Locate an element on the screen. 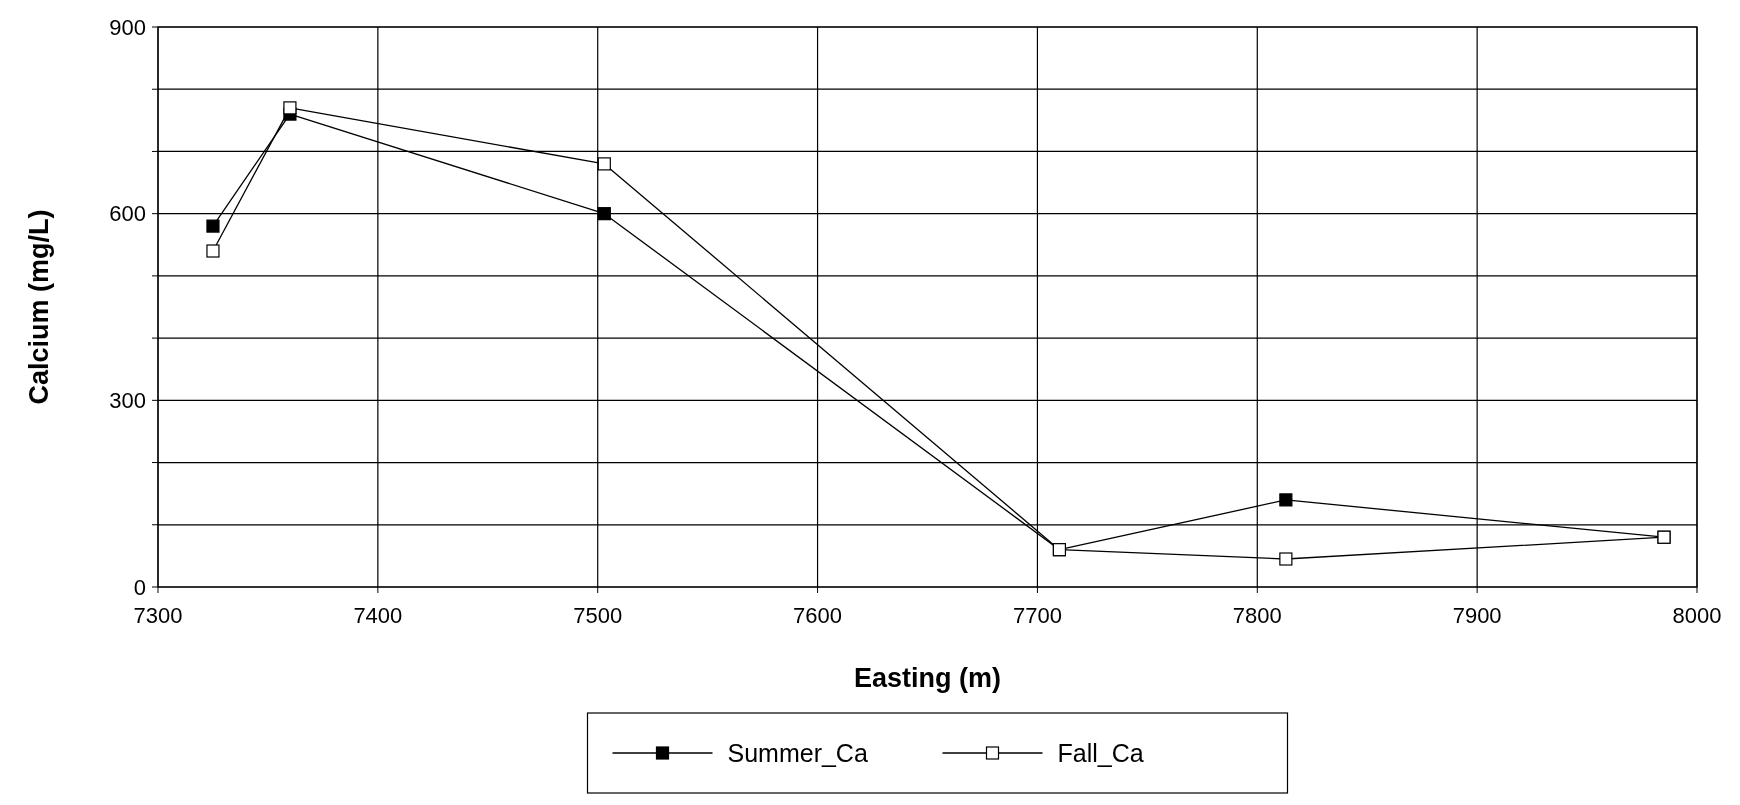  x-tick-label: 7900 is located at coordinates (1477, 615).